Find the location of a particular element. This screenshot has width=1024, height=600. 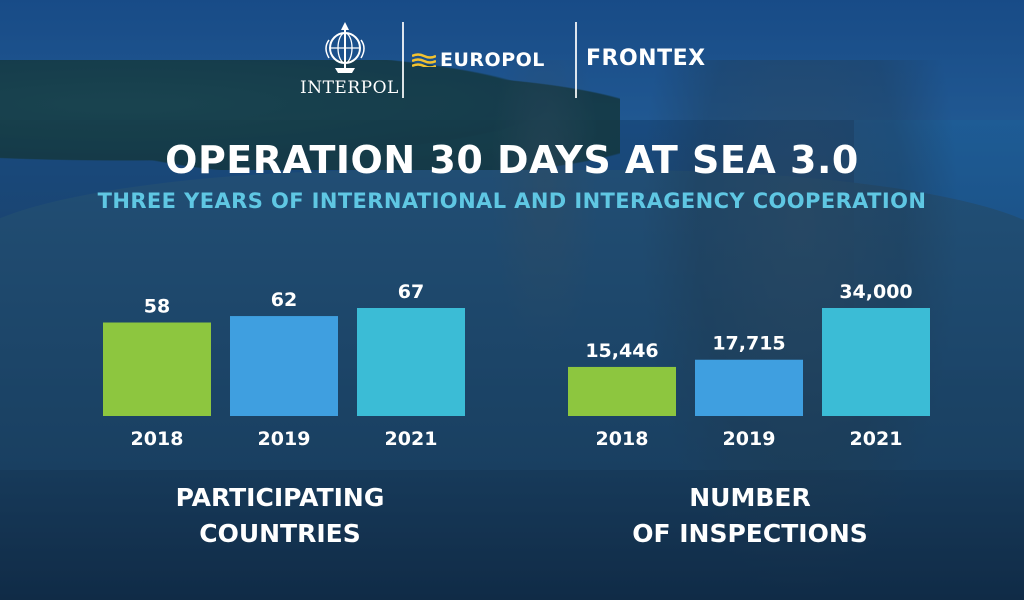

worker-silhouette is located at coordinates (545, 210).